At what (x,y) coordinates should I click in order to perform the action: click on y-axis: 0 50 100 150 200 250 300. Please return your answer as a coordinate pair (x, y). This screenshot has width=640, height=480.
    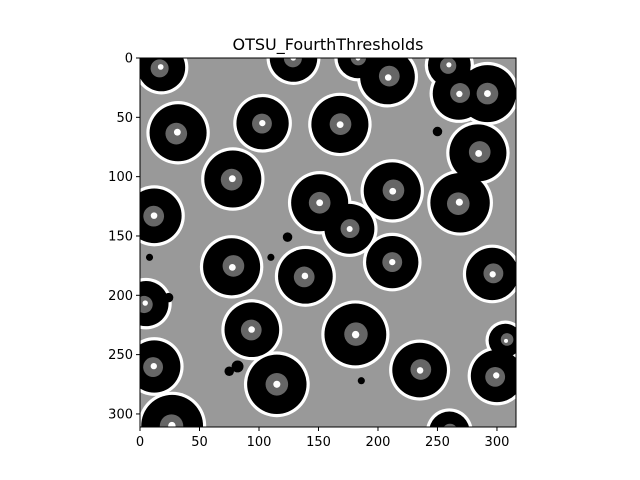
    Looking at the image, I should click on (124, 237).